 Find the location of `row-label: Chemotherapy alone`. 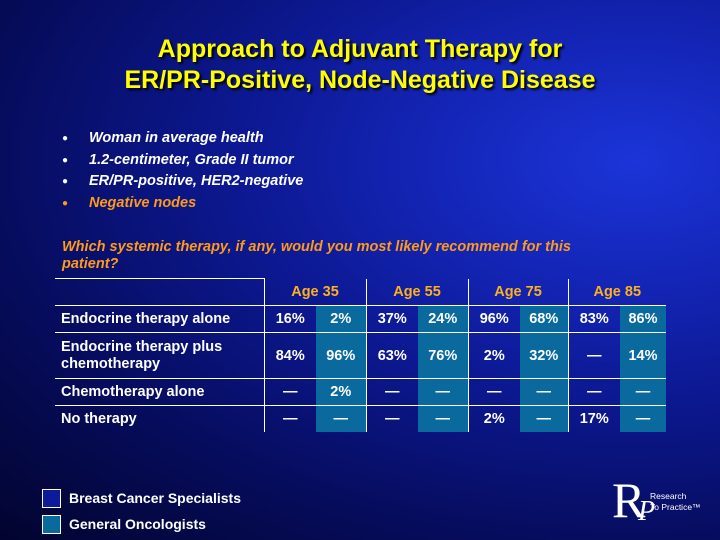

row-label: Chemotherapy alone is located at coordinates (159, 392).